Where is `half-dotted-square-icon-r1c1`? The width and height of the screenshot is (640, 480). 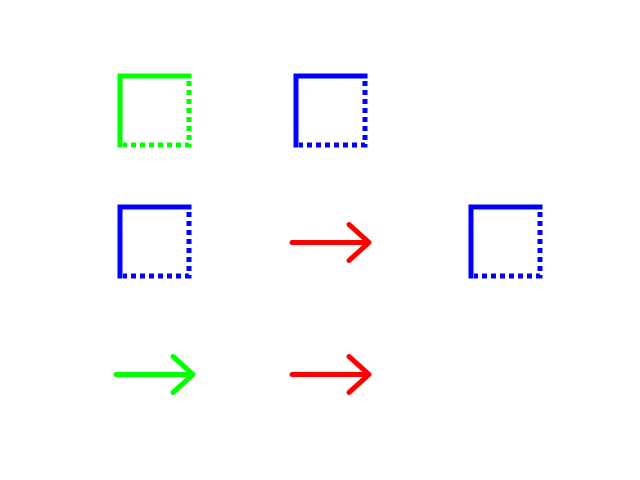 half-dotted-square-icon-r1c1 is located at coordinates (154, 110).